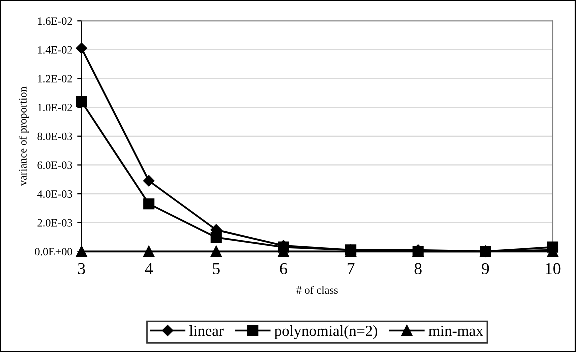  Describe the element at coordinates (418, 269) in the screenshot. I see `x-tick-label: 8` at that location.